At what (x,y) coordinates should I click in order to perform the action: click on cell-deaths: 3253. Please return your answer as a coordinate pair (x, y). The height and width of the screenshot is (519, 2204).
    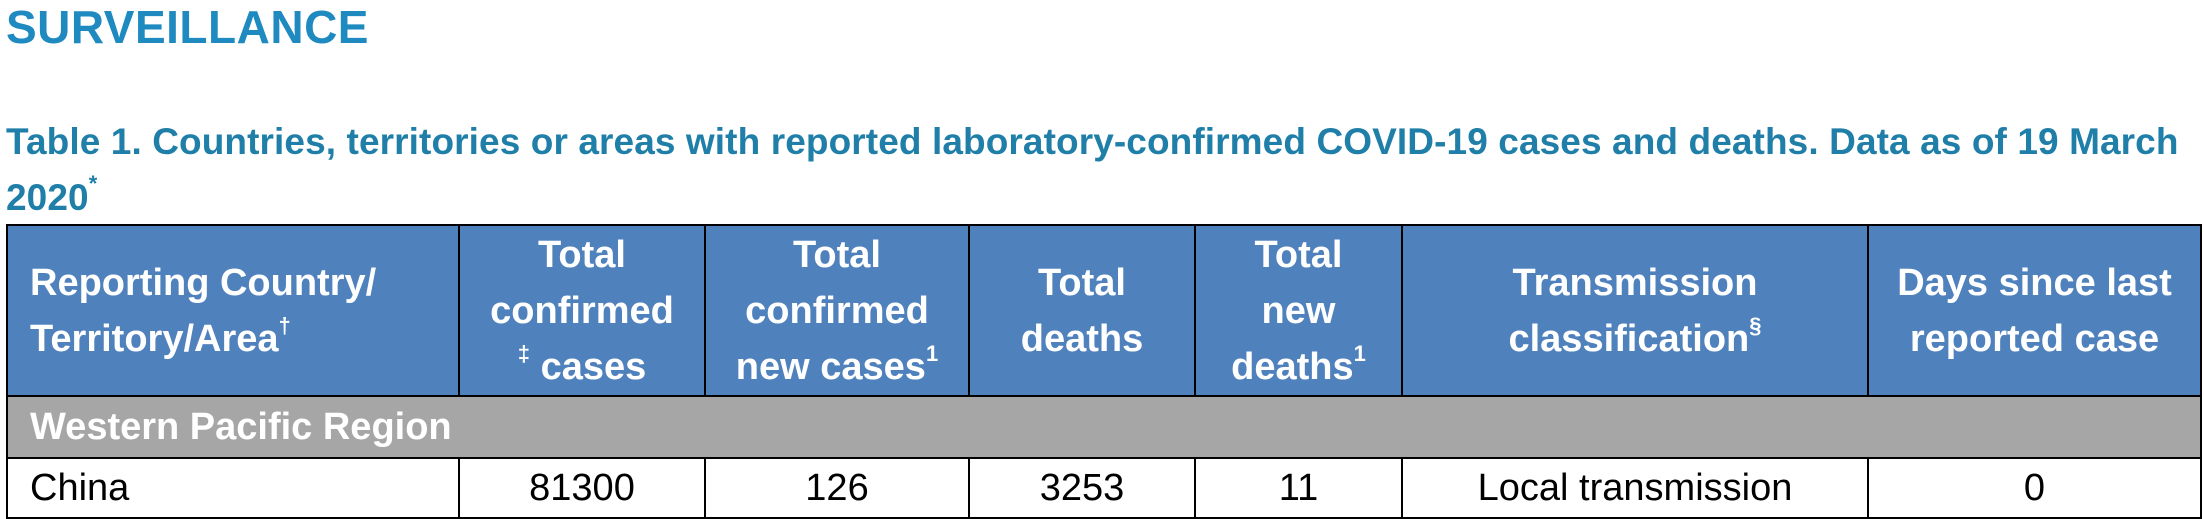
    Looking at the image, I should click on (1082, 488).